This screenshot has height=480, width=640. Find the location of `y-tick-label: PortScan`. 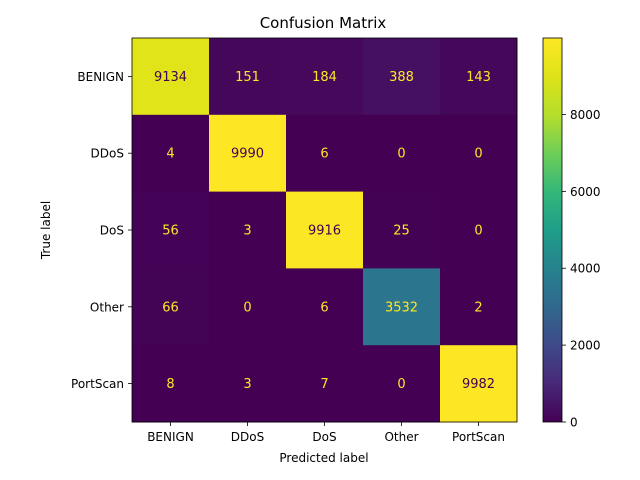

y-tick-label: PortScan is located at coordinates (97, 384).